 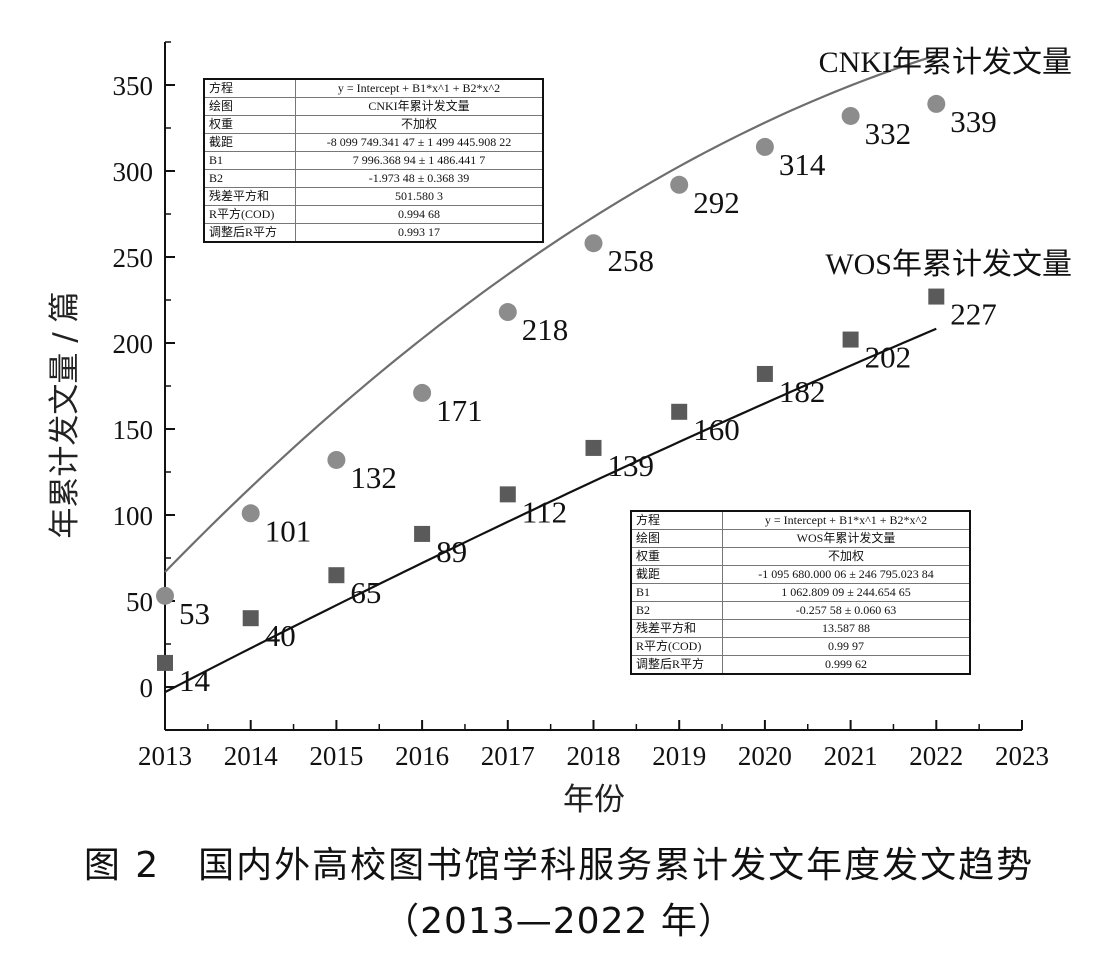 I want to click on fit-table-row: 截距 -1 095 680.000 06 ± 246 795.023 84, so click(x=800, y=574).